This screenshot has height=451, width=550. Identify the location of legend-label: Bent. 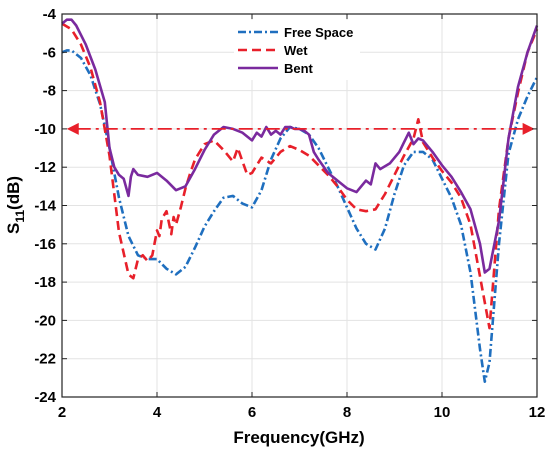
(299, 68).